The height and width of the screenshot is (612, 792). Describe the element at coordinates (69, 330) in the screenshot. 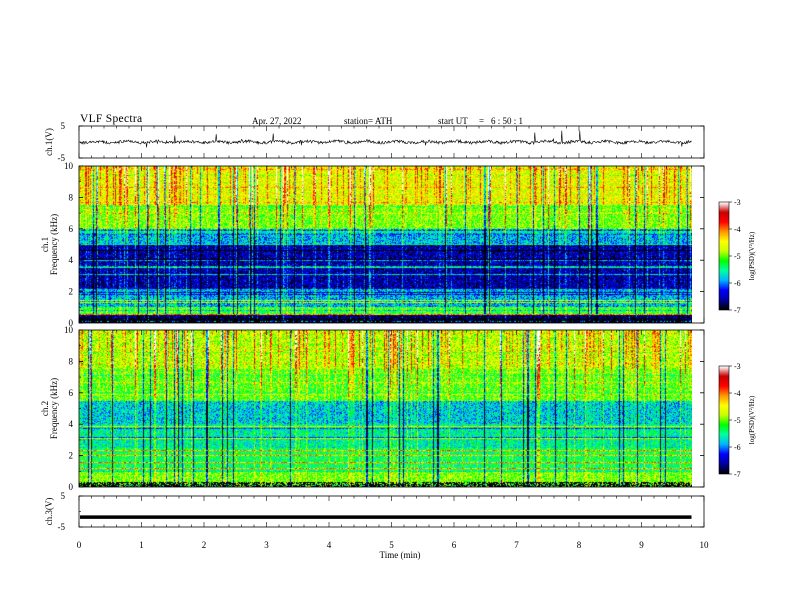

I see `ch2-spectrogram-ytick-label: 10` at that location.